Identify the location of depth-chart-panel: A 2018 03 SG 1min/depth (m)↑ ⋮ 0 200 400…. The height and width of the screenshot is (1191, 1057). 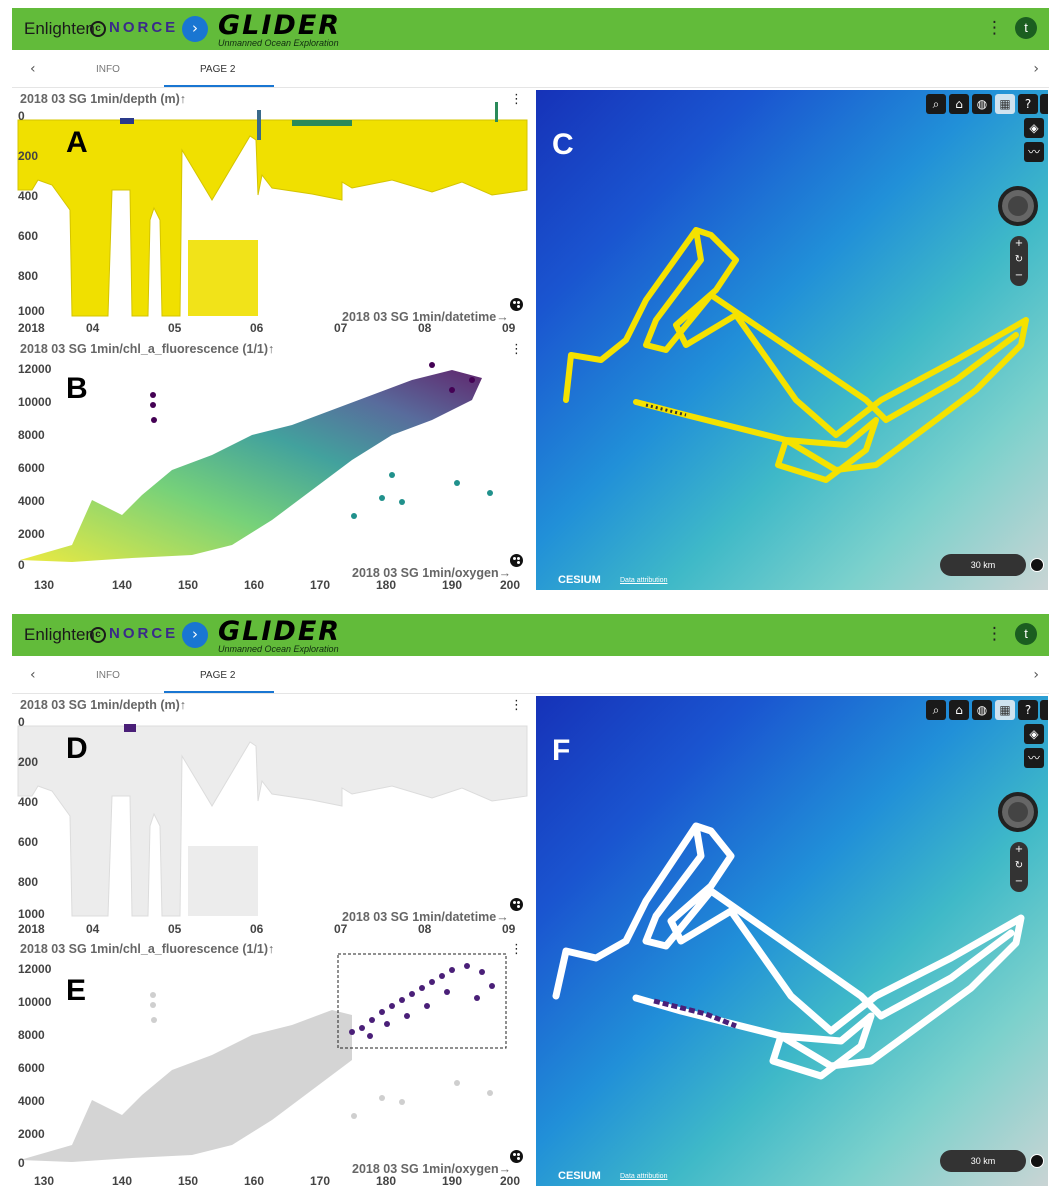
(270, 213).